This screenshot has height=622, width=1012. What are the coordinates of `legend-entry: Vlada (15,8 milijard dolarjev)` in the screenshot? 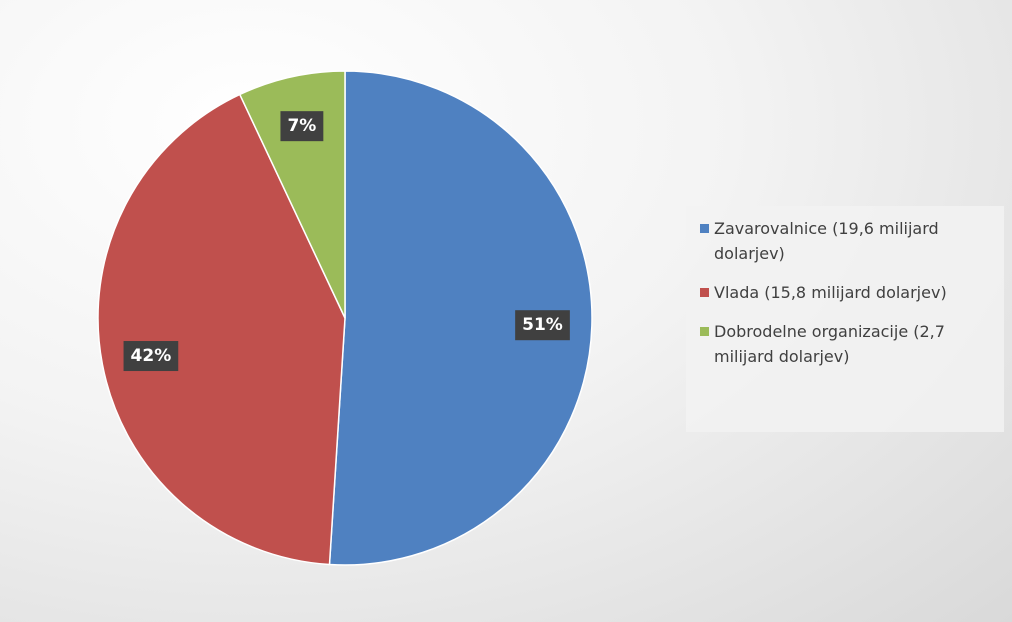 It's located at (848, 292).